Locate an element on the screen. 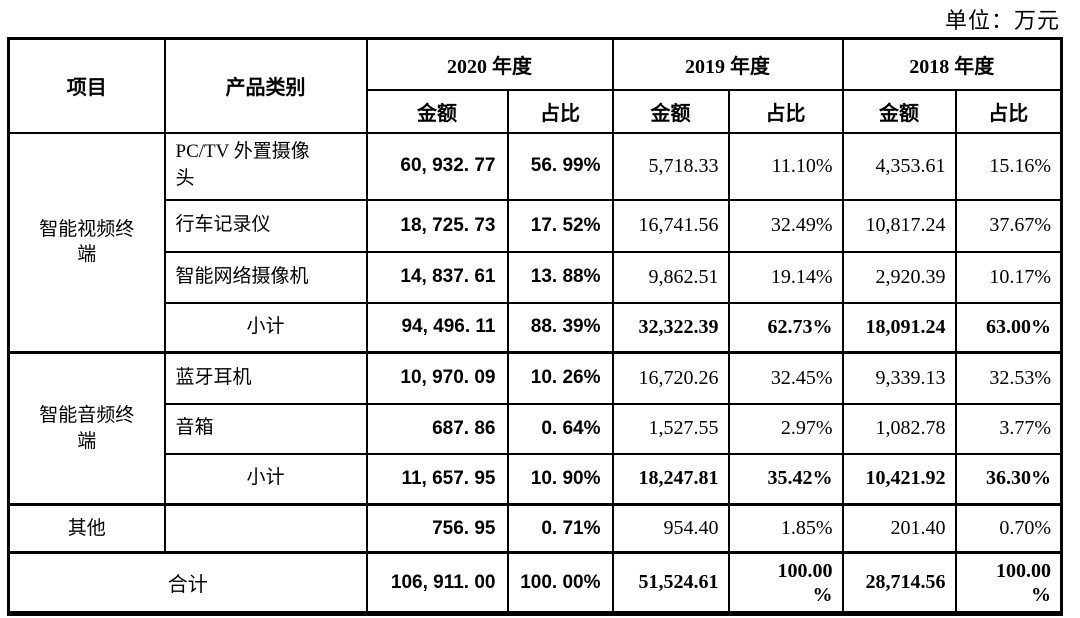 Image resolution: width=1080 pixels, height=618 pixels. ratio-2019-cell: 62.73% is located at coordinates (785, 327).